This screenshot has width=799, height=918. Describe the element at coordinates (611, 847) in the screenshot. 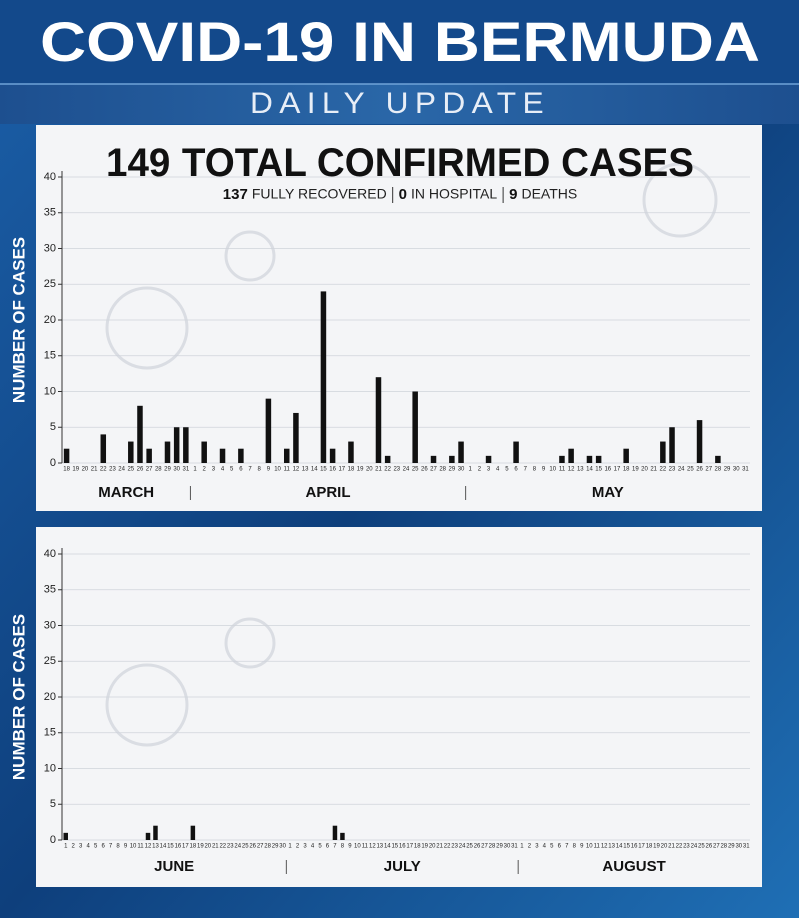

I see `day-label: 13` at that location.